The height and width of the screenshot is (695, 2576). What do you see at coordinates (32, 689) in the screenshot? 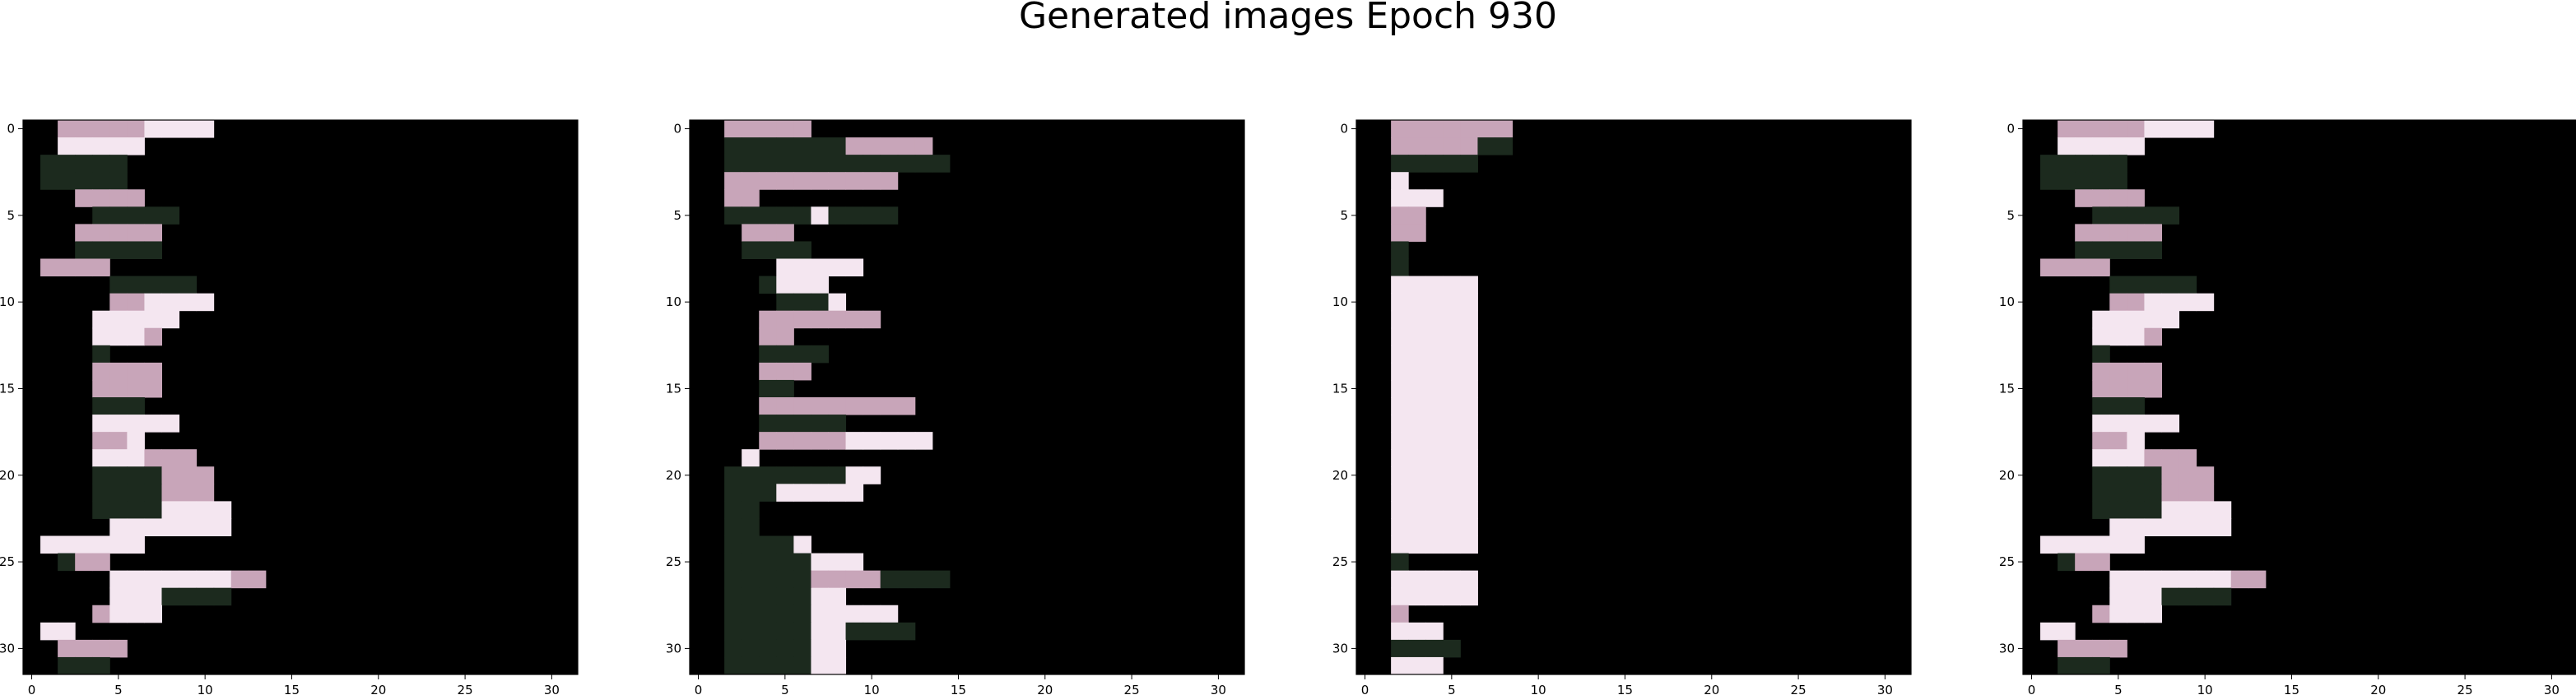
I see `x-tick-label: 0` at bounding box center [32, 689].